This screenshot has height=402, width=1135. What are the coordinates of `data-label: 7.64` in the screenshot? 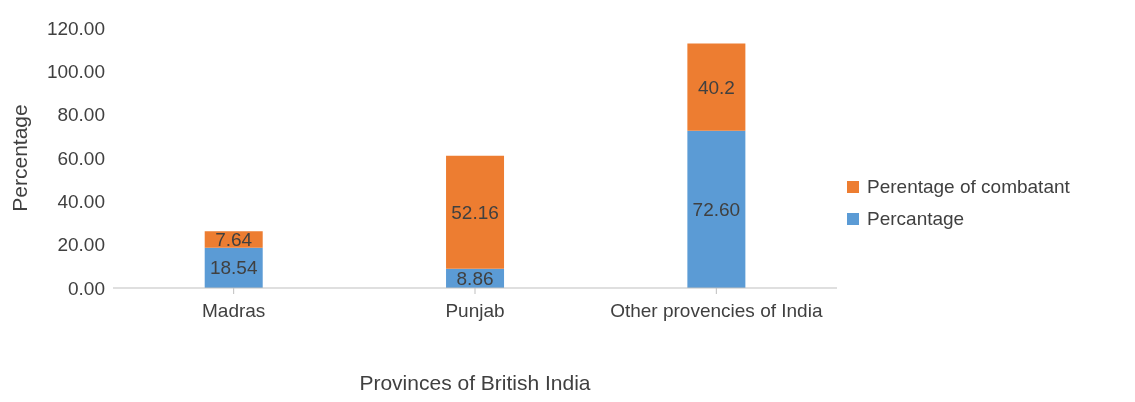 It's located at (234, 240).